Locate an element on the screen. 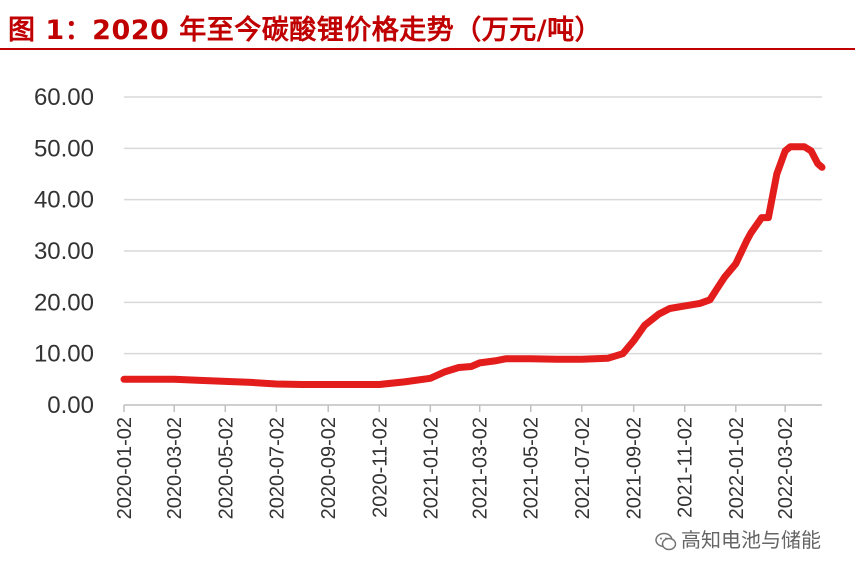 The height and width of the screenshot is (577, 855). x-tick-label: 2020-11-02 is located at coordinates (380, 467).